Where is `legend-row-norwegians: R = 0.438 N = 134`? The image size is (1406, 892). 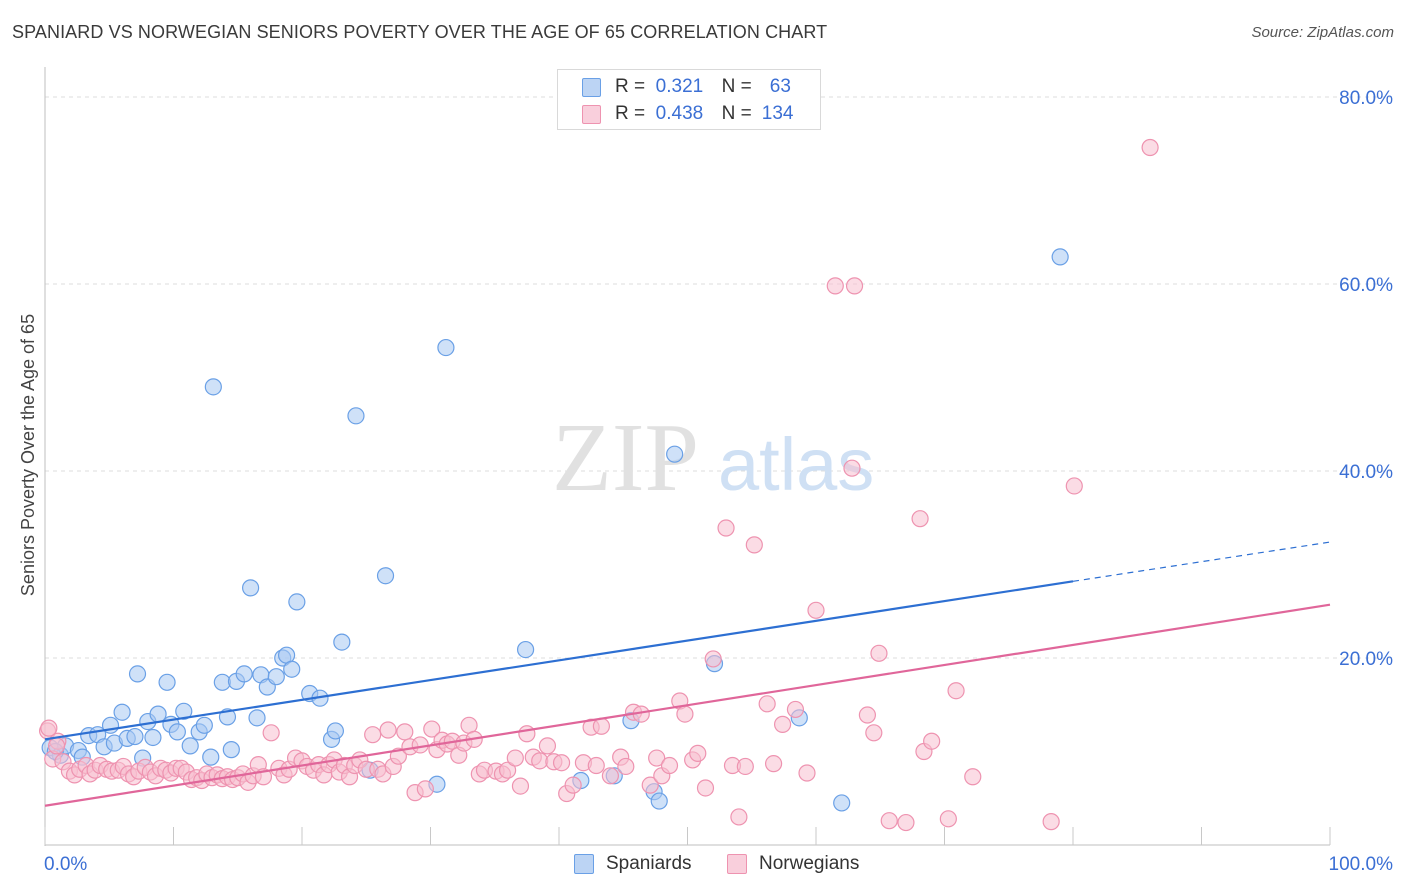
legend-row-norwegians: R = 0.438 N = 134 is located at coordinates (687, 114).